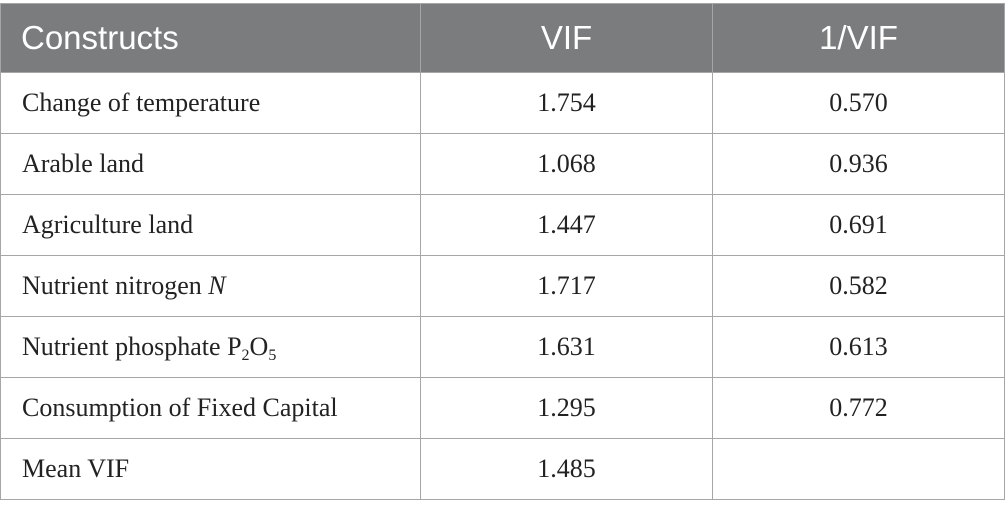 Image resolution: width=1005 pixels, height=521 pixels. I want to click on vif-cell: 1.447, so click(566, 225).